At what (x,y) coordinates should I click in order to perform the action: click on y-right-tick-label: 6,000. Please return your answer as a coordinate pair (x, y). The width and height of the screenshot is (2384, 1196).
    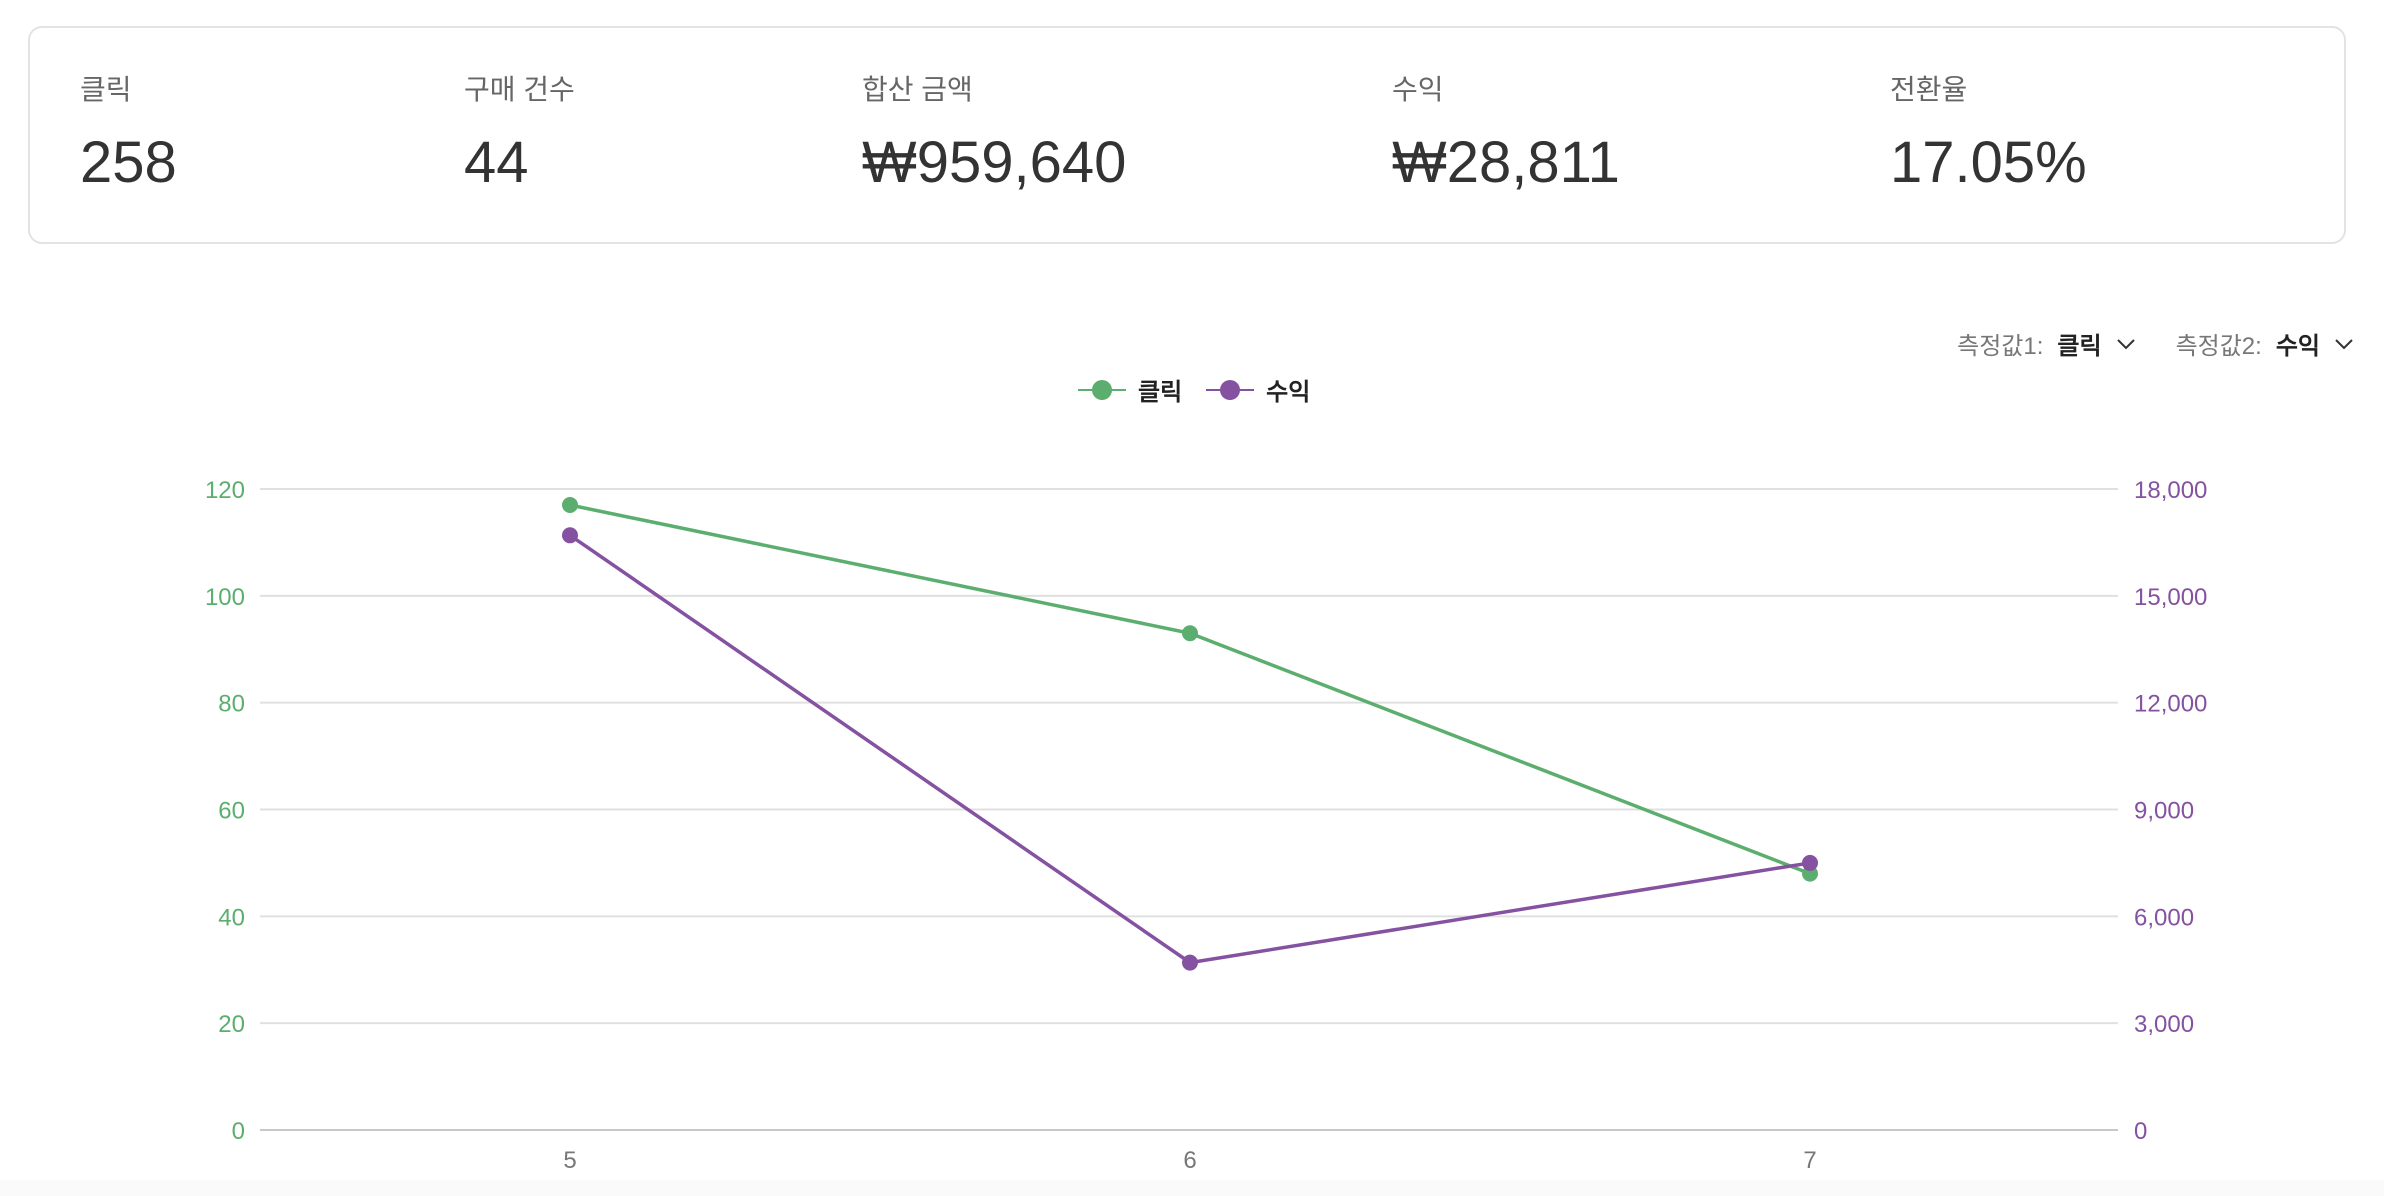
    Looking at the image, I should click on (2164, 917).